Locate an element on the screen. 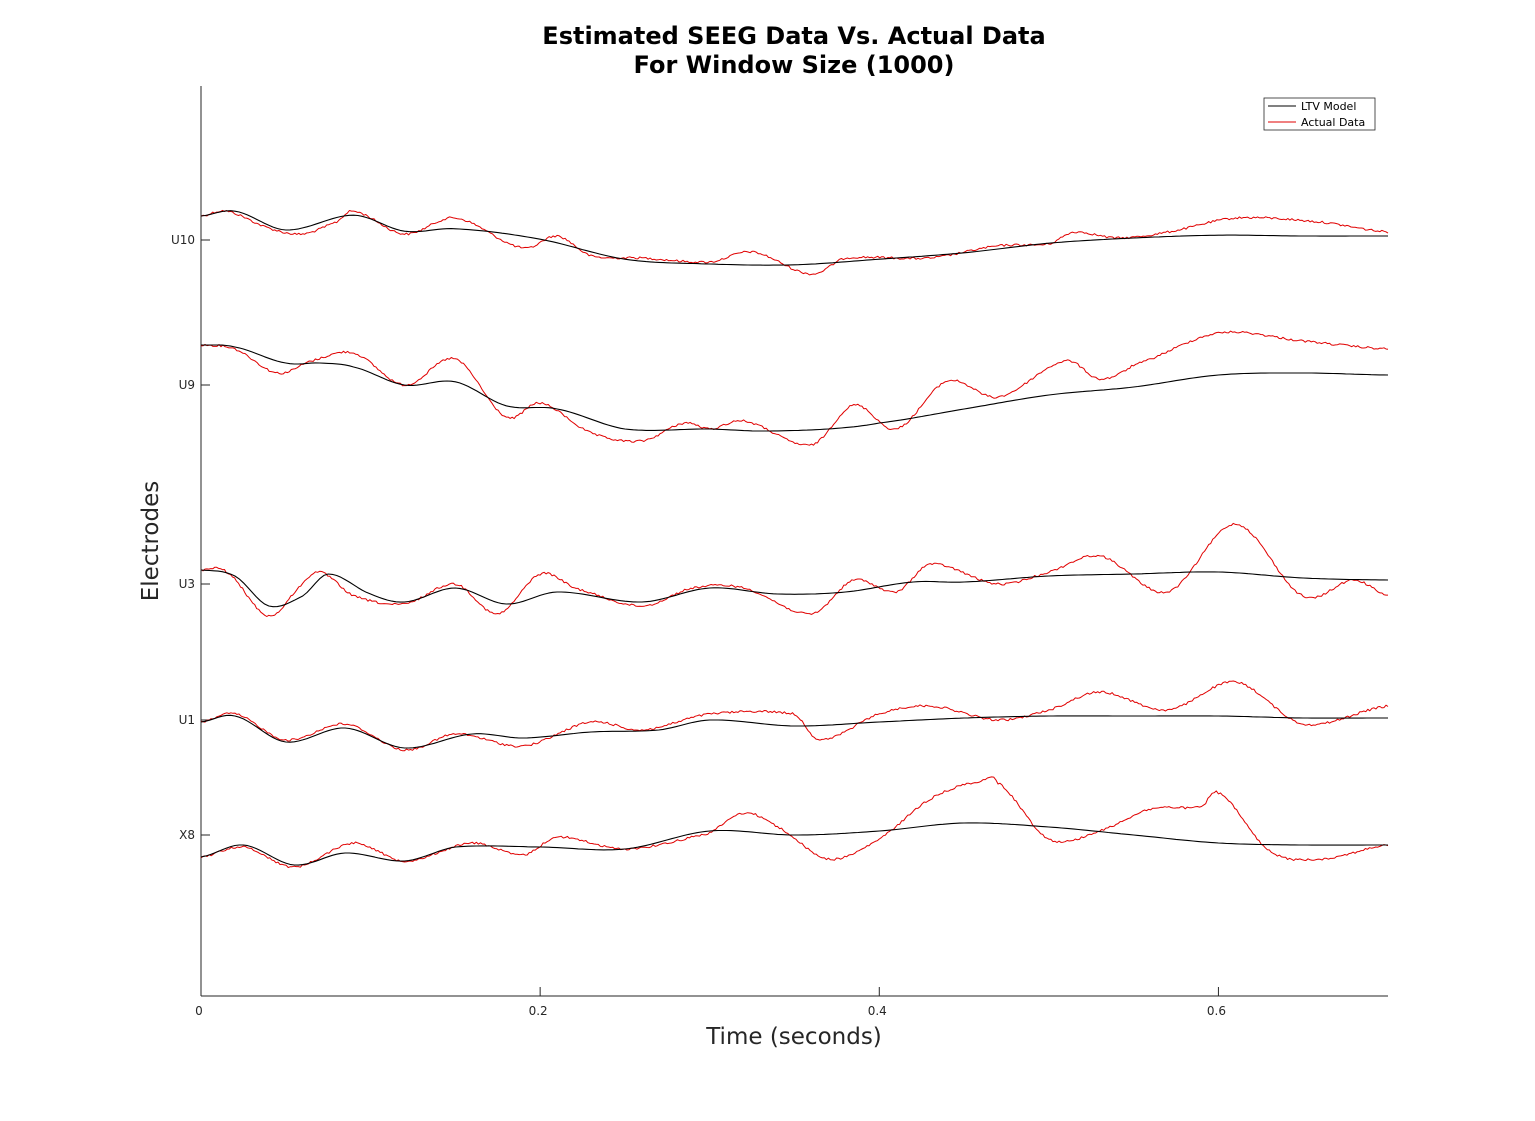  y-tick-label: U1 is located at coordinates (187, 720).